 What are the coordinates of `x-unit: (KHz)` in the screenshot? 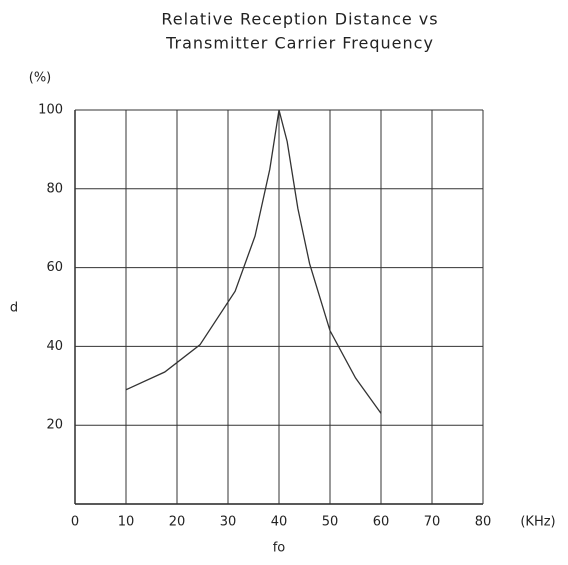 It's located at (537, 522).